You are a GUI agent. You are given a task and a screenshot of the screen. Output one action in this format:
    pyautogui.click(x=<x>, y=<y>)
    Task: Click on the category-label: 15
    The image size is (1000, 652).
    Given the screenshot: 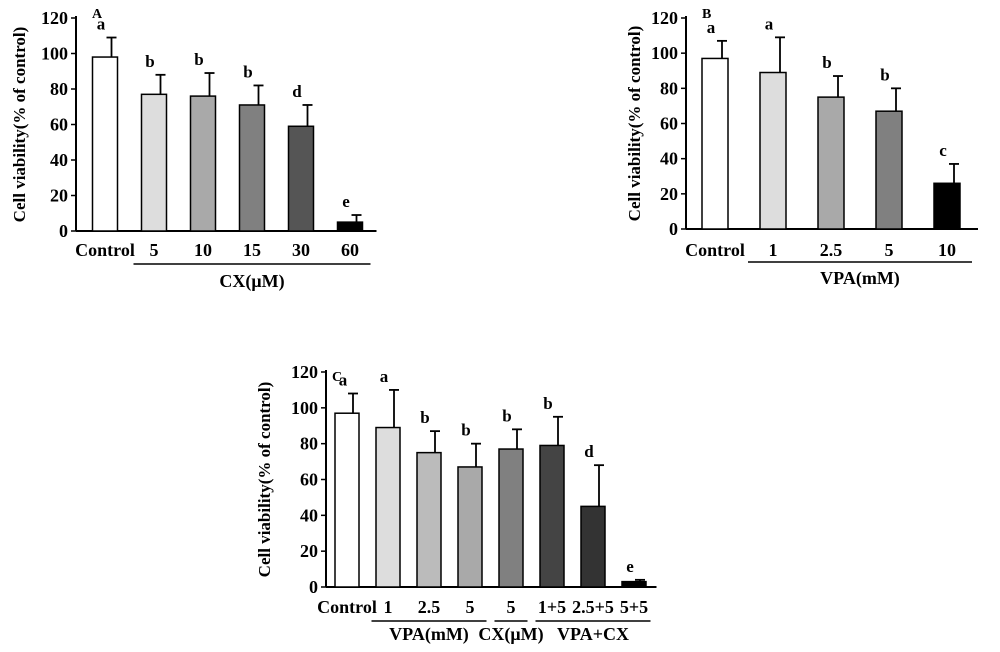 What is the action you would take?
    pyautogui.click(x=252, y=250)
    